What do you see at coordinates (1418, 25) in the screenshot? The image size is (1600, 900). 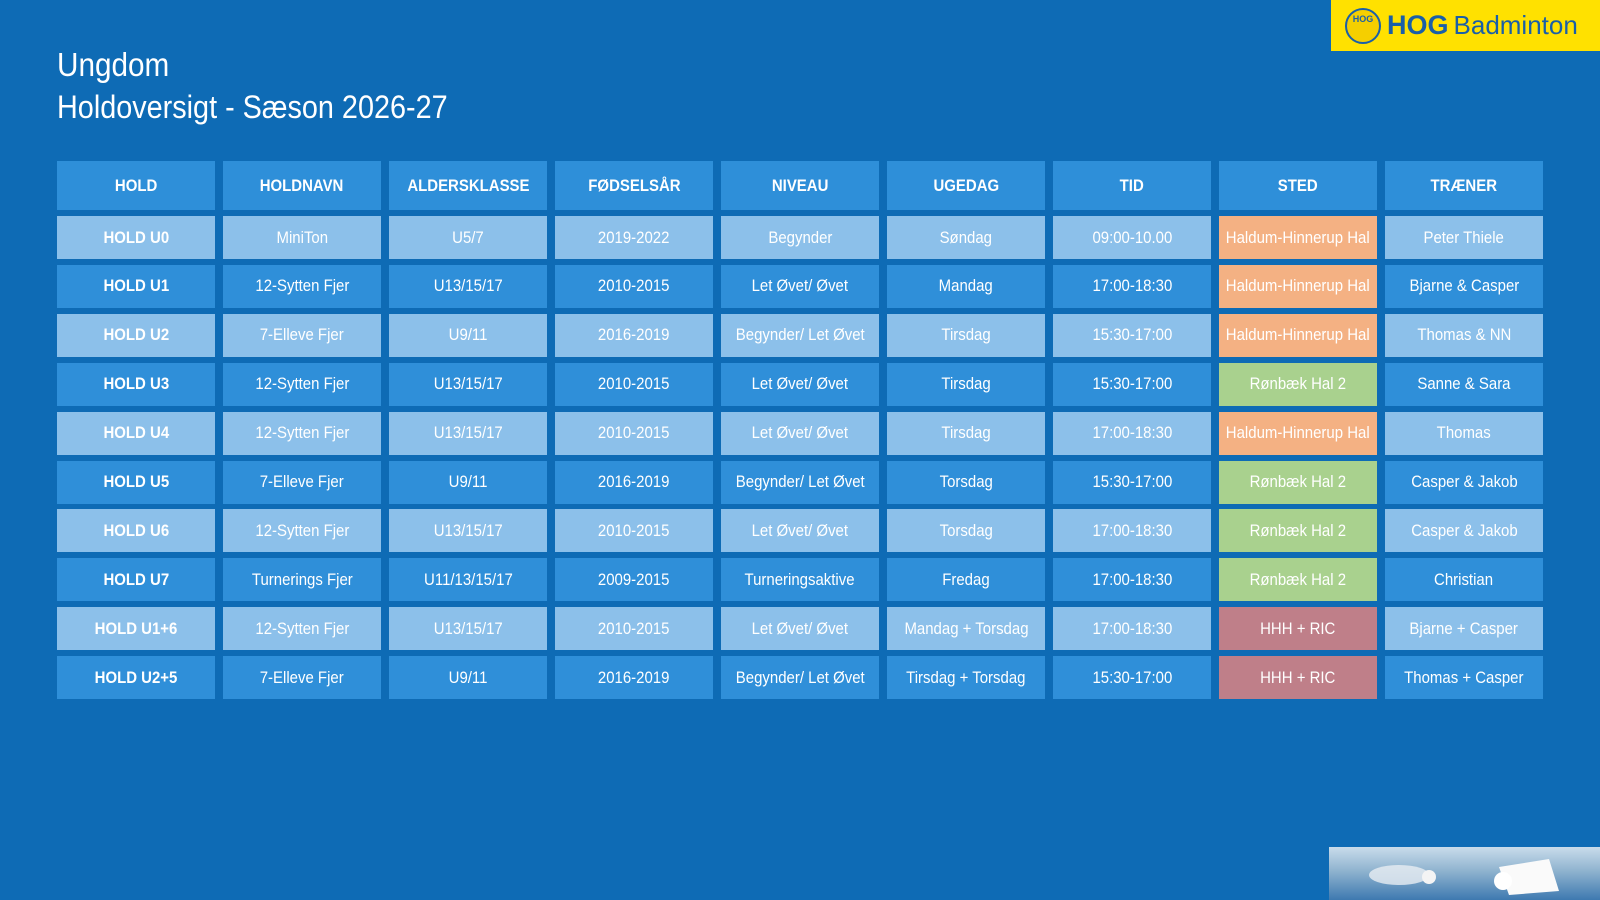 I see `logo-name: HOG` at bounding box center [1418, 25].